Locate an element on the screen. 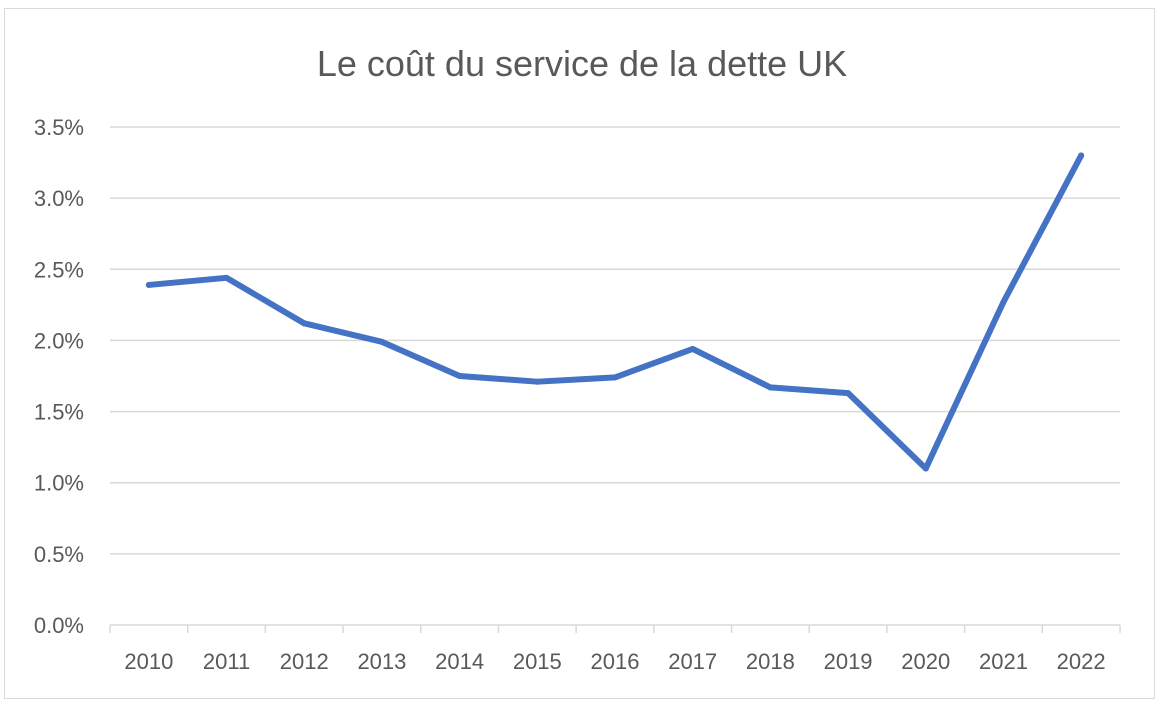  y-tick-label: 2.5% is located at coordinates (59, 269).